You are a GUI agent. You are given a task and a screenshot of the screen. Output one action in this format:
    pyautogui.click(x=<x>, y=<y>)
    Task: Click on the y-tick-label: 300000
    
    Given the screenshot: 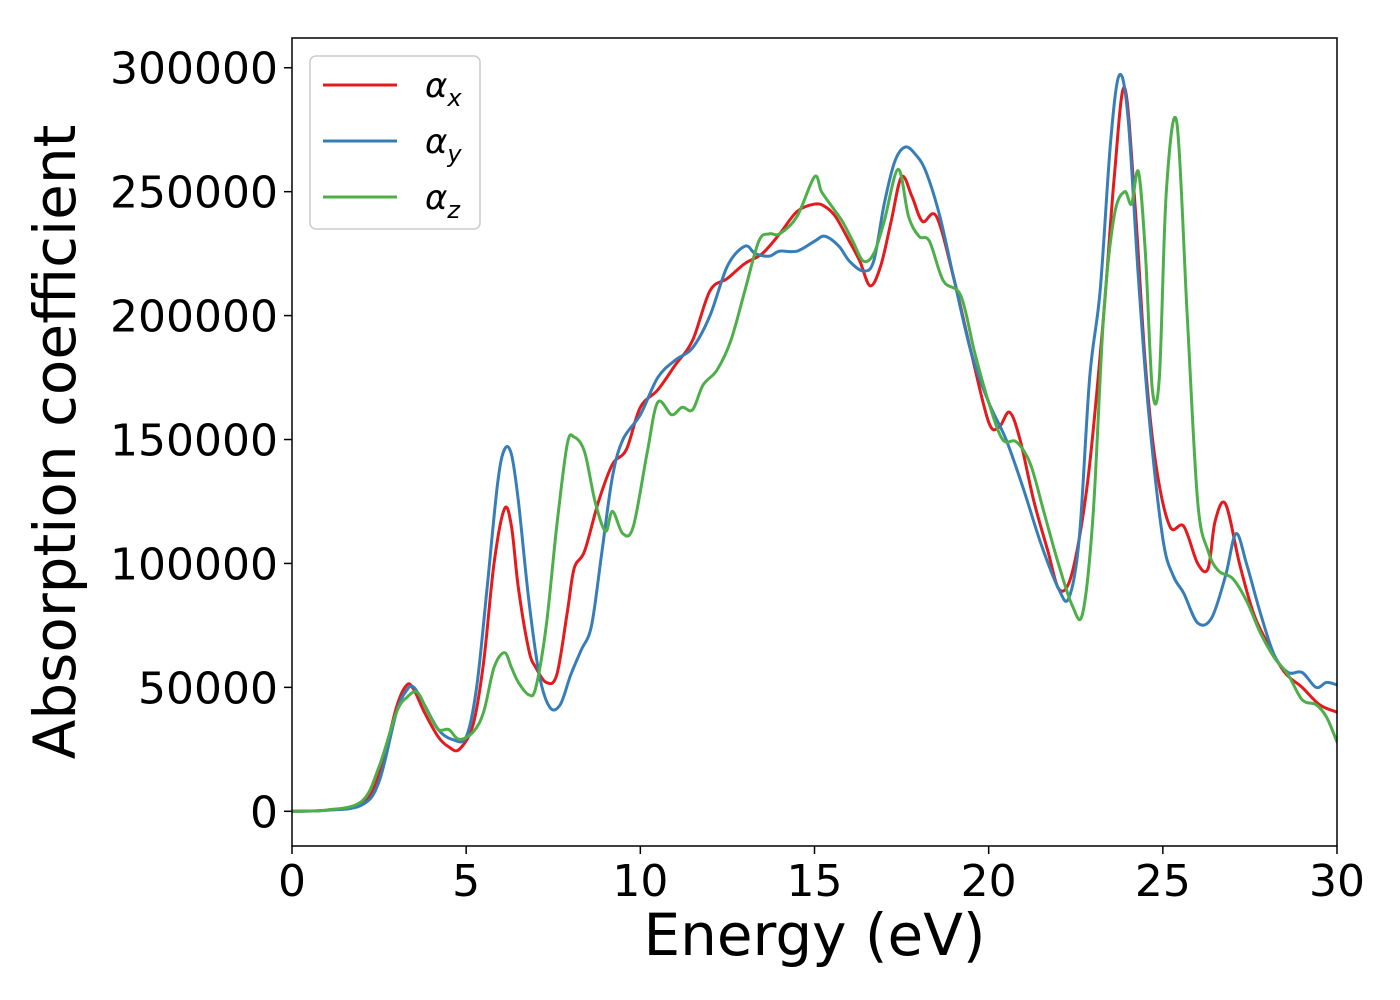 What is the action you would take?
    pyautogui.click(x=194, y=69)
    